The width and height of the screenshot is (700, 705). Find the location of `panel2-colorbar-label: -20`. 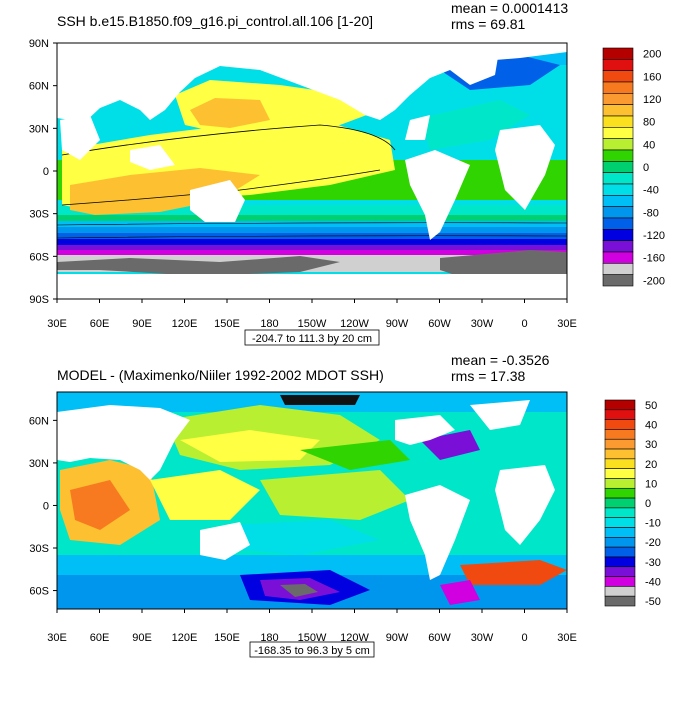

panel2-colorbar-label: -20 is located at coordinates (653, 543).